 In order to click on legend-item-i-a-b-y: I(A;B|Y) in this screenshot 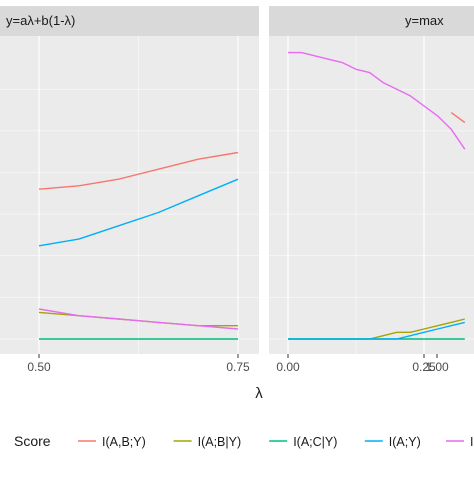, I will do `click(207, 442)`.